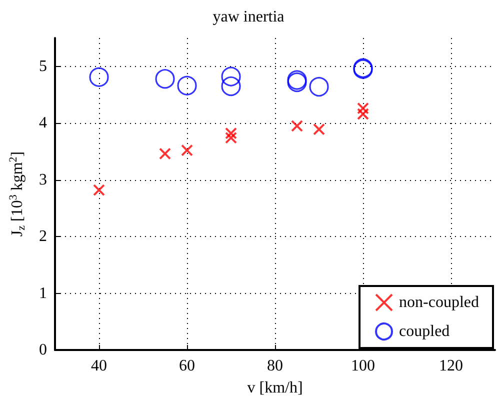  What do you see at coordinates (451, 366) in the screenshot?
I see `x-tick-label: 120` at bounding box center [451, 366].